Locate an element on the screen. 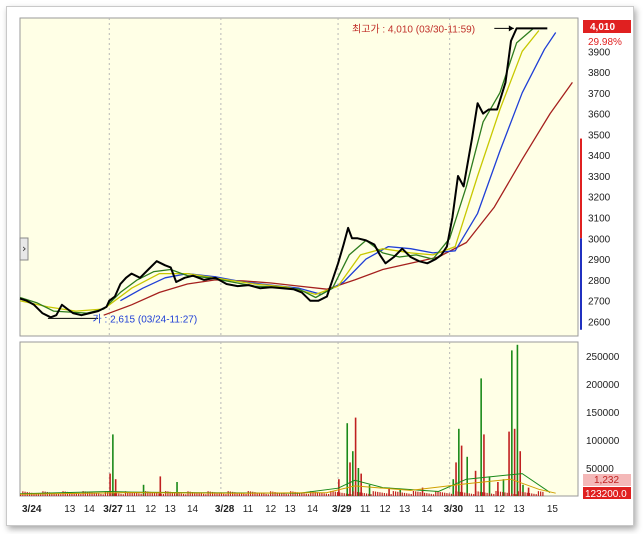 This screenshot has height=534, width=643. x-tick-label: 3/24 is located at coordinates (32, 509).